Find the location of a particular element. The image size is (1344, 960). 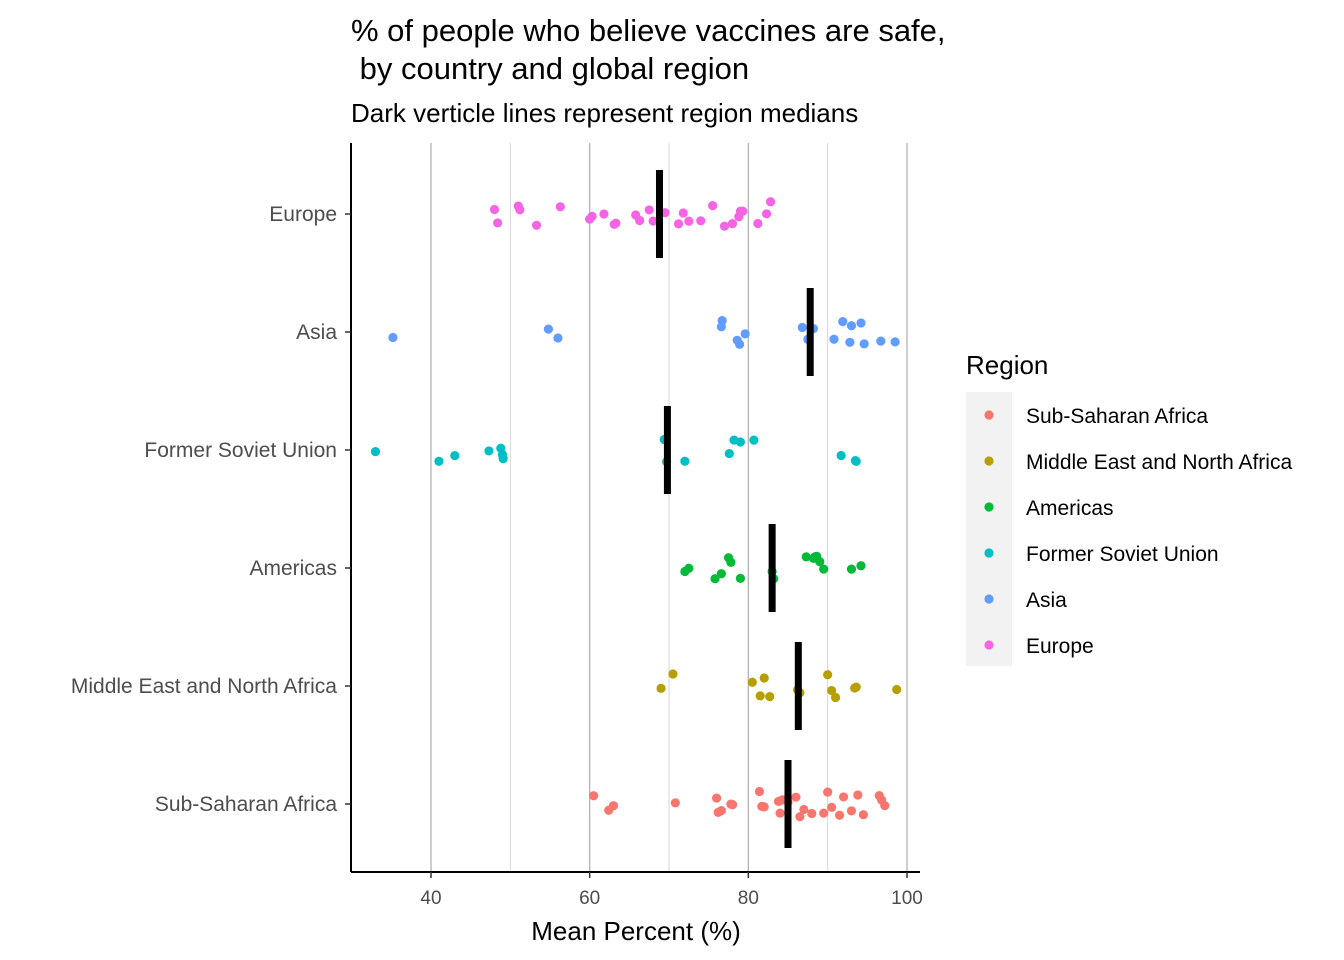

y-tick-label: Sub-Saharan Africa is located at coordinates (246, 804).